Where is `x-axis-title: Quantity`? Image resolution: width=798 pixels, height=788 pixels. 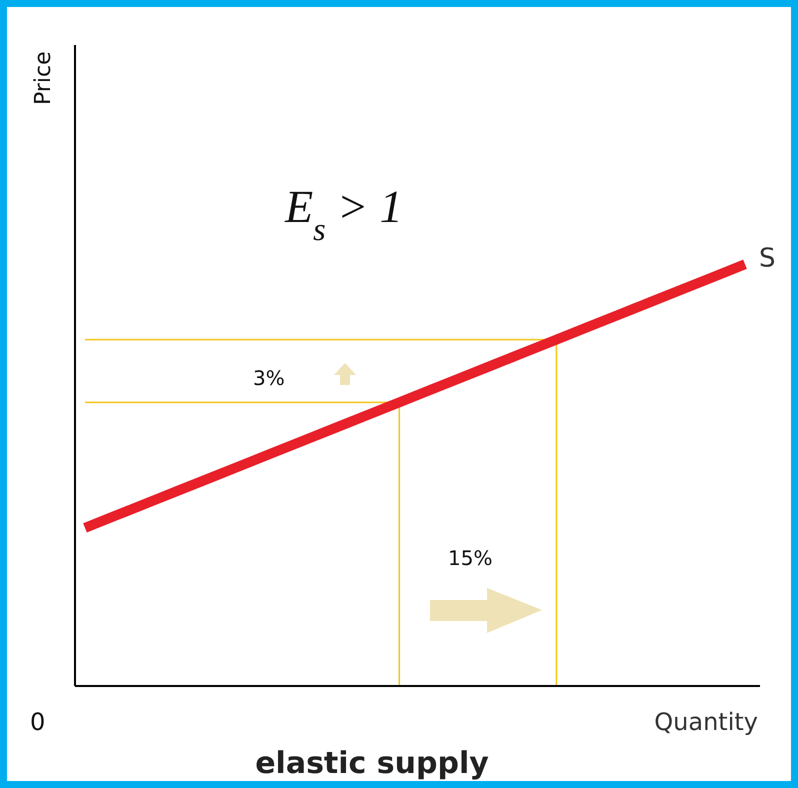 x-axis-title: Quantity is located at coordinates (706, 722).